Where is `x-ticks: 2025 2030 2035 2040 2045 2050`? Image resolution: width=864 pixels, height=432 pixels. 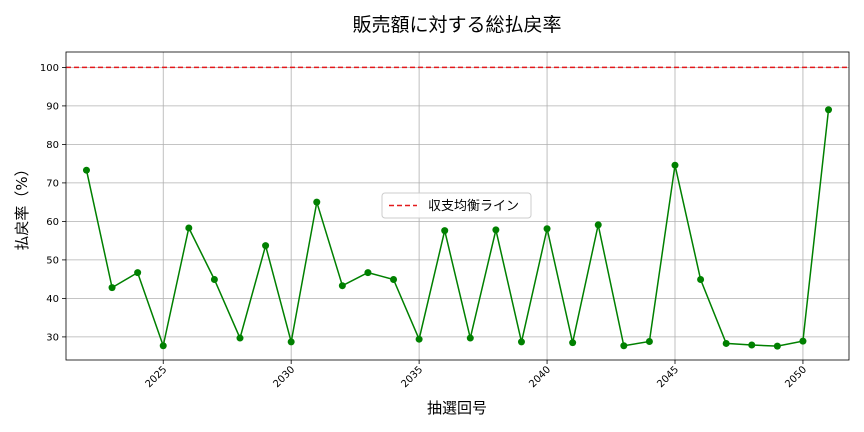 x-ticks: 2025 2030 2035 2040 2045 2050 is located at coordinates (476, 375).